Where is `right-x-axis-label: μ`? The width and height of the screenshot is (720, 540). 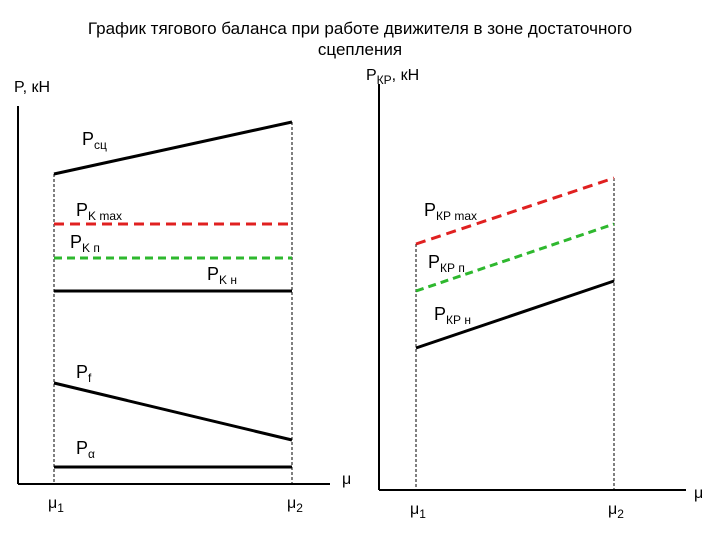 right-x-axis-label: μ is located at coordinates (698, 493).